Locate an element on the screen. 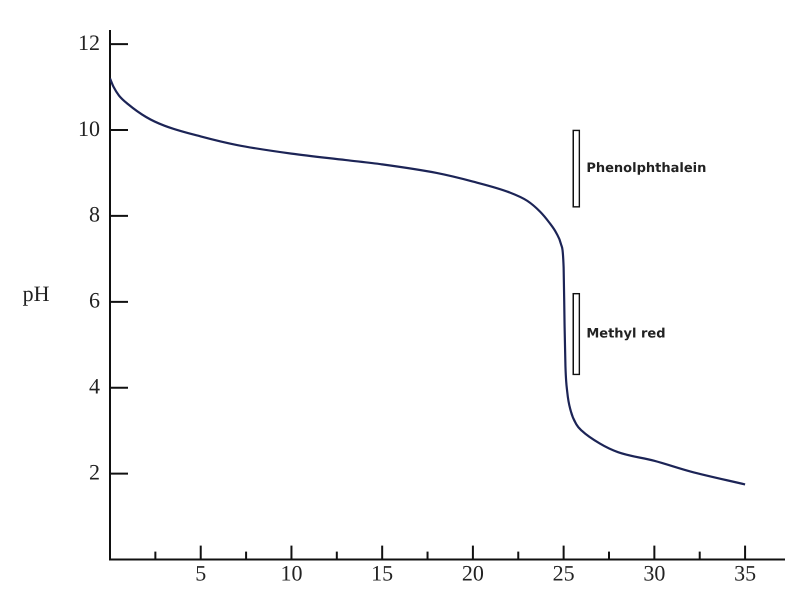  x-tick-label: 20 is located at coordinates (473, 573).